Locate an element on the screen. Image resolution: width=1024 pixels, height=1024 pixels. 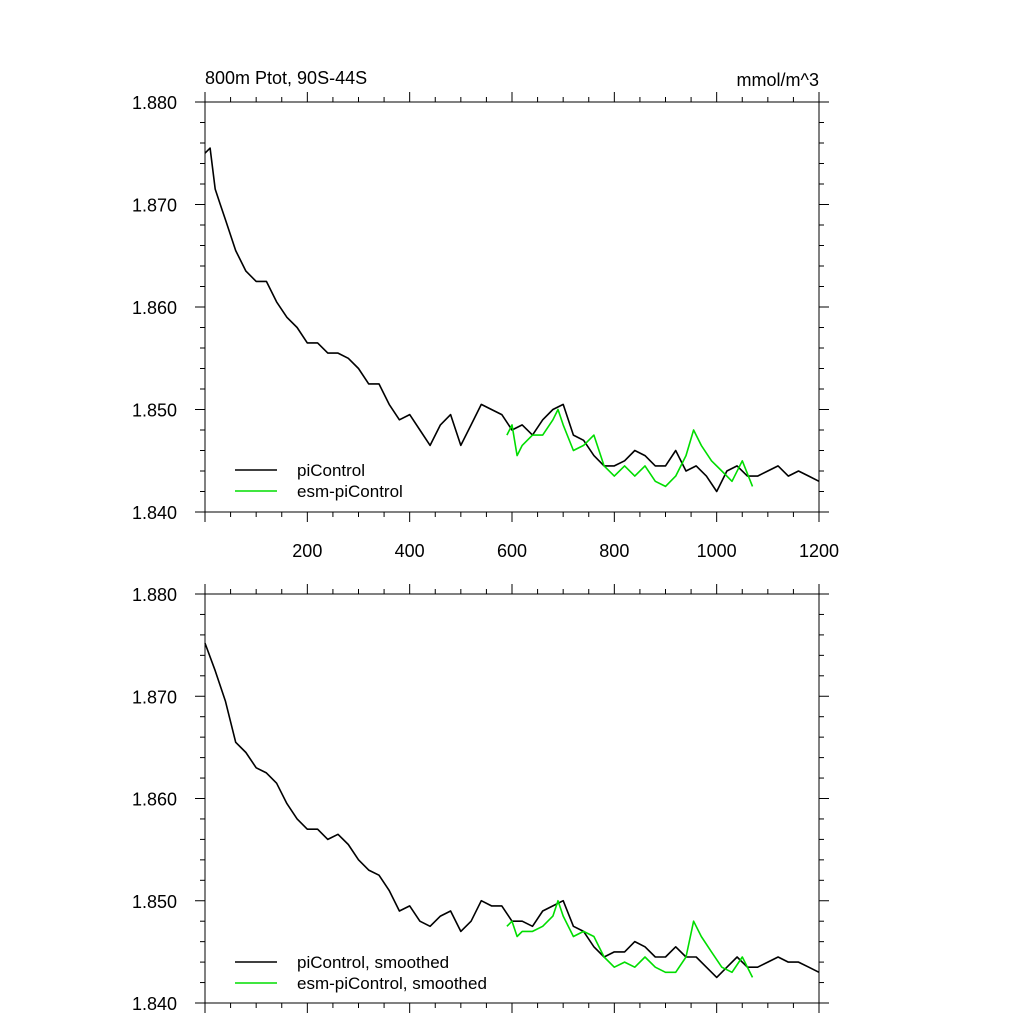
legend-label: piControl, smoothed is located at coordinates (373, 962).